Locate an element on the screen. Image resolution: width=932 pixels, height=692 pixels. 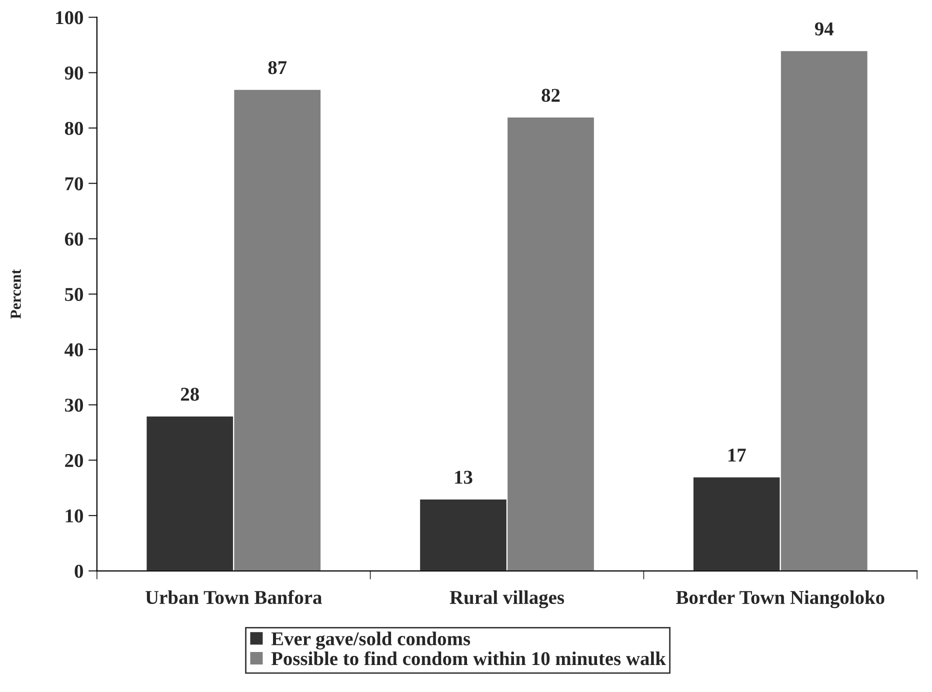
data-label: 17 is located at coordinates (737, 455).